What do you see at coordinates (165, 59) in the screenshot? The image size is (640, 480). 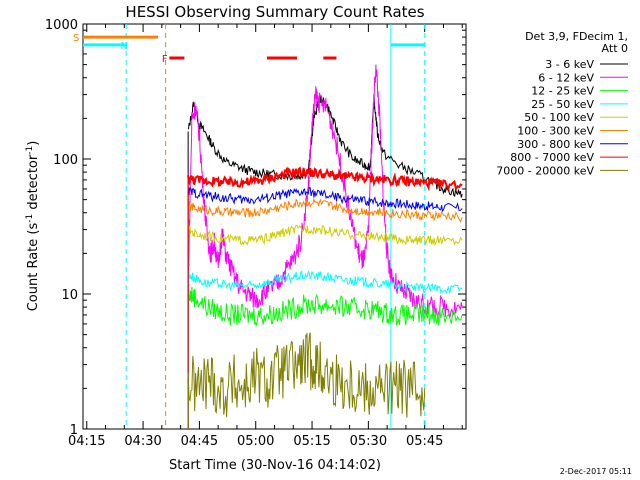 I see `segment-label-F: F` at bounding box center [165, 59].